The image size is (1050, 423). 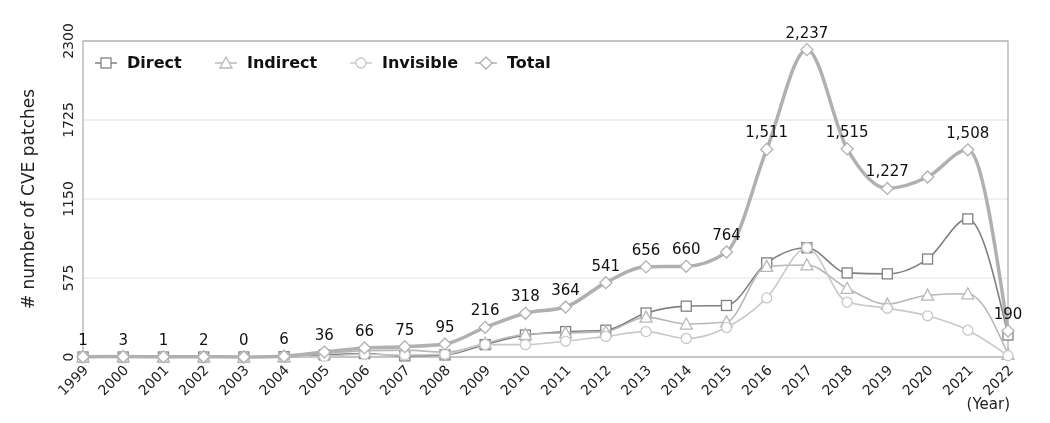 I want to click on data-label: 3, so click(x=123, y=339).